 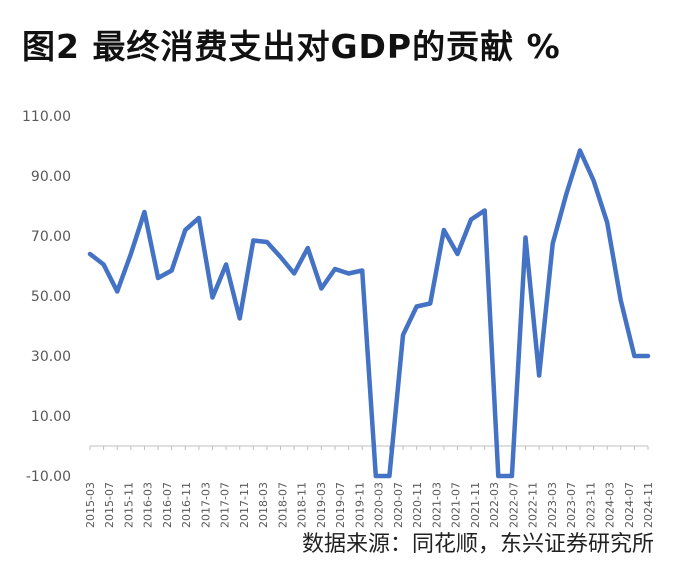 What do you see at coordinates (552, 505) in the screenshot?
I see `x-tick-label: 2023-03` at bounding box center [552, 505].